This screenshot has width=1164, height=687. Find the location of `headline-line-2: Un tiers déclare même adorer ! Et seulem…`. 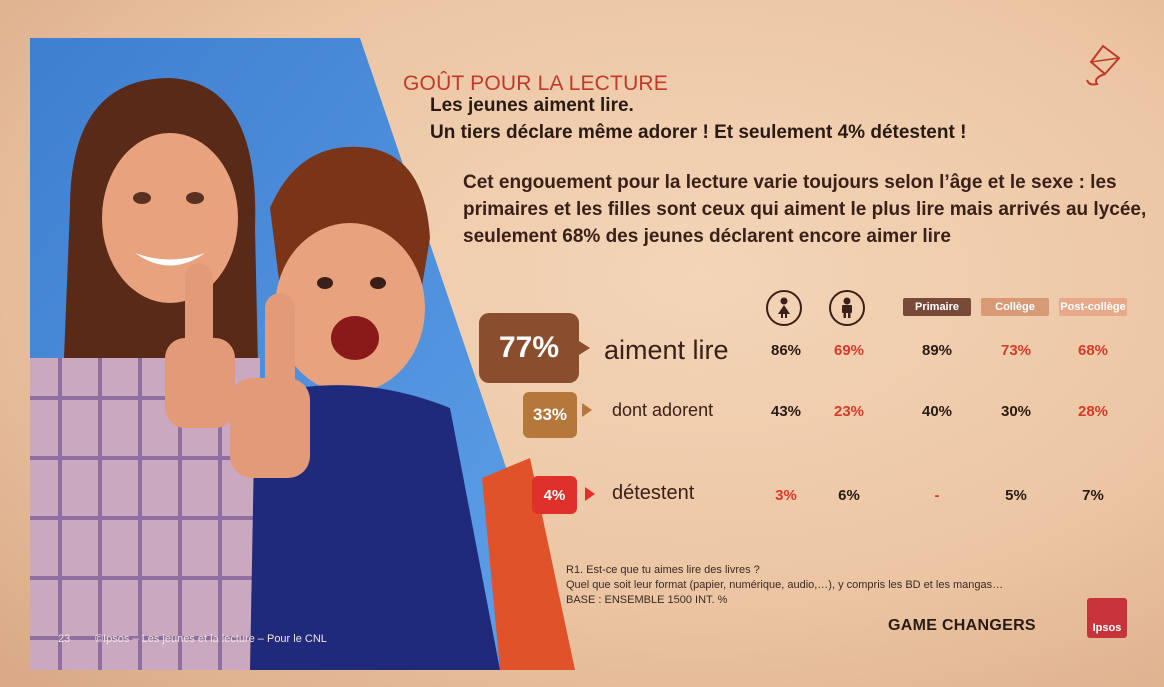

headline-line-2: Un tiers déclare même adorer ! Et seulem… is located at coordinates (698, 132).